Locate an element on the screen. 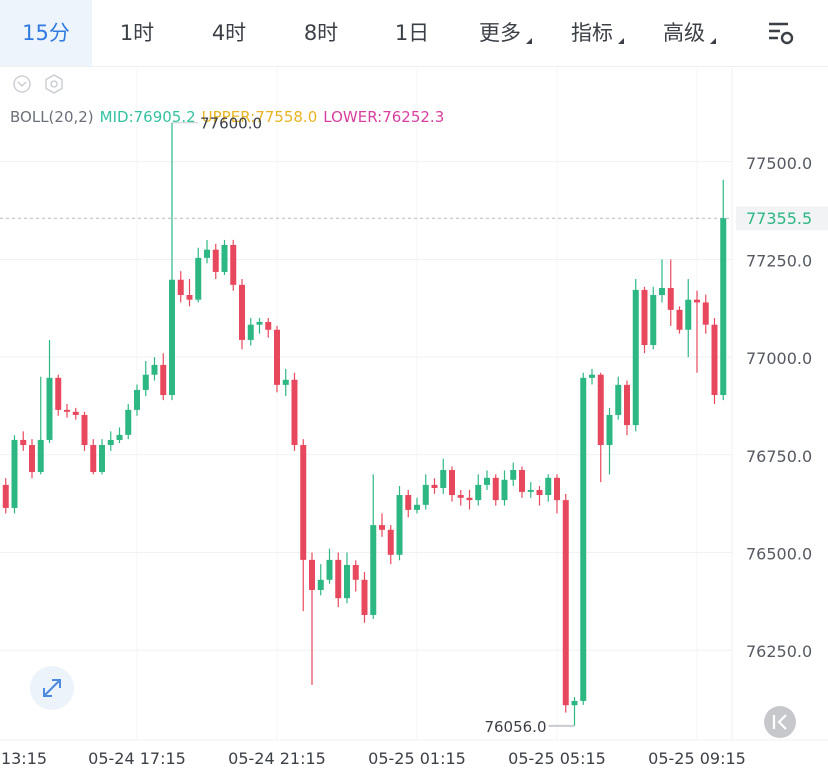 Image resolution: width=828 pixels, height=778 pixels. chart-settings-icon is located at coordinates (781, 33).